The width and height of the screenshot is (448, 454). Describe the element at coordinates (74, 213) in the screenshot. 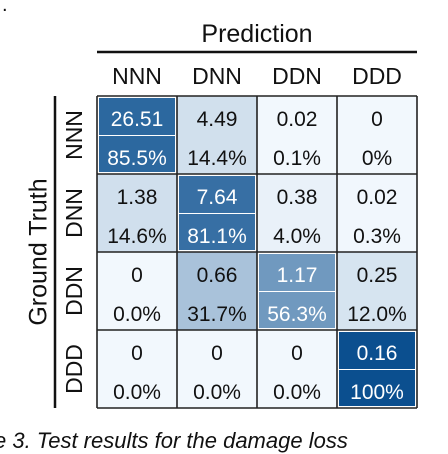

I see `row-tick-label: DNN` at that location.